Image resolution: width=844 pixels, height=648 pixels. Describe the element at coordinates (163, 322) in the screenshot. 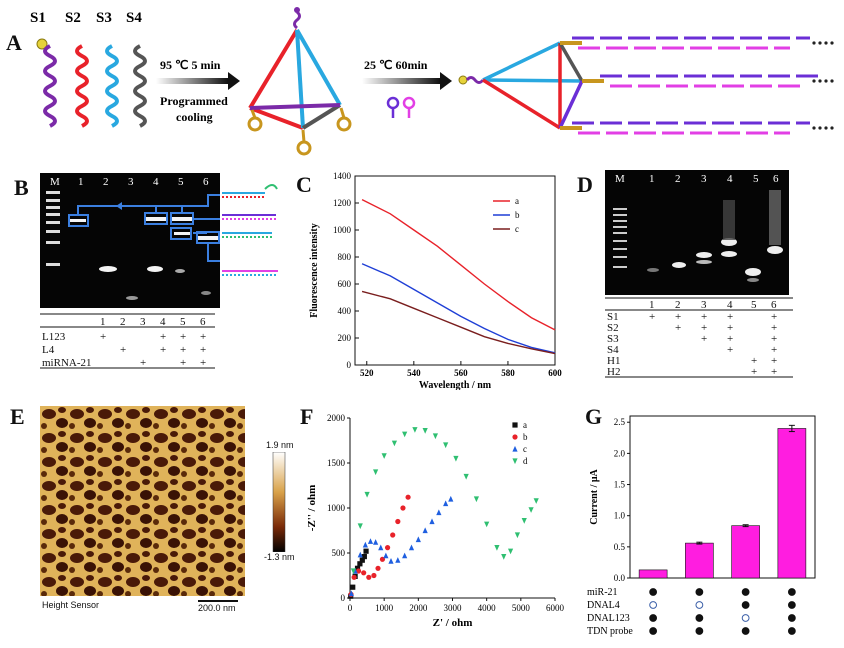

I see `table-b-lane: 4` at that location.